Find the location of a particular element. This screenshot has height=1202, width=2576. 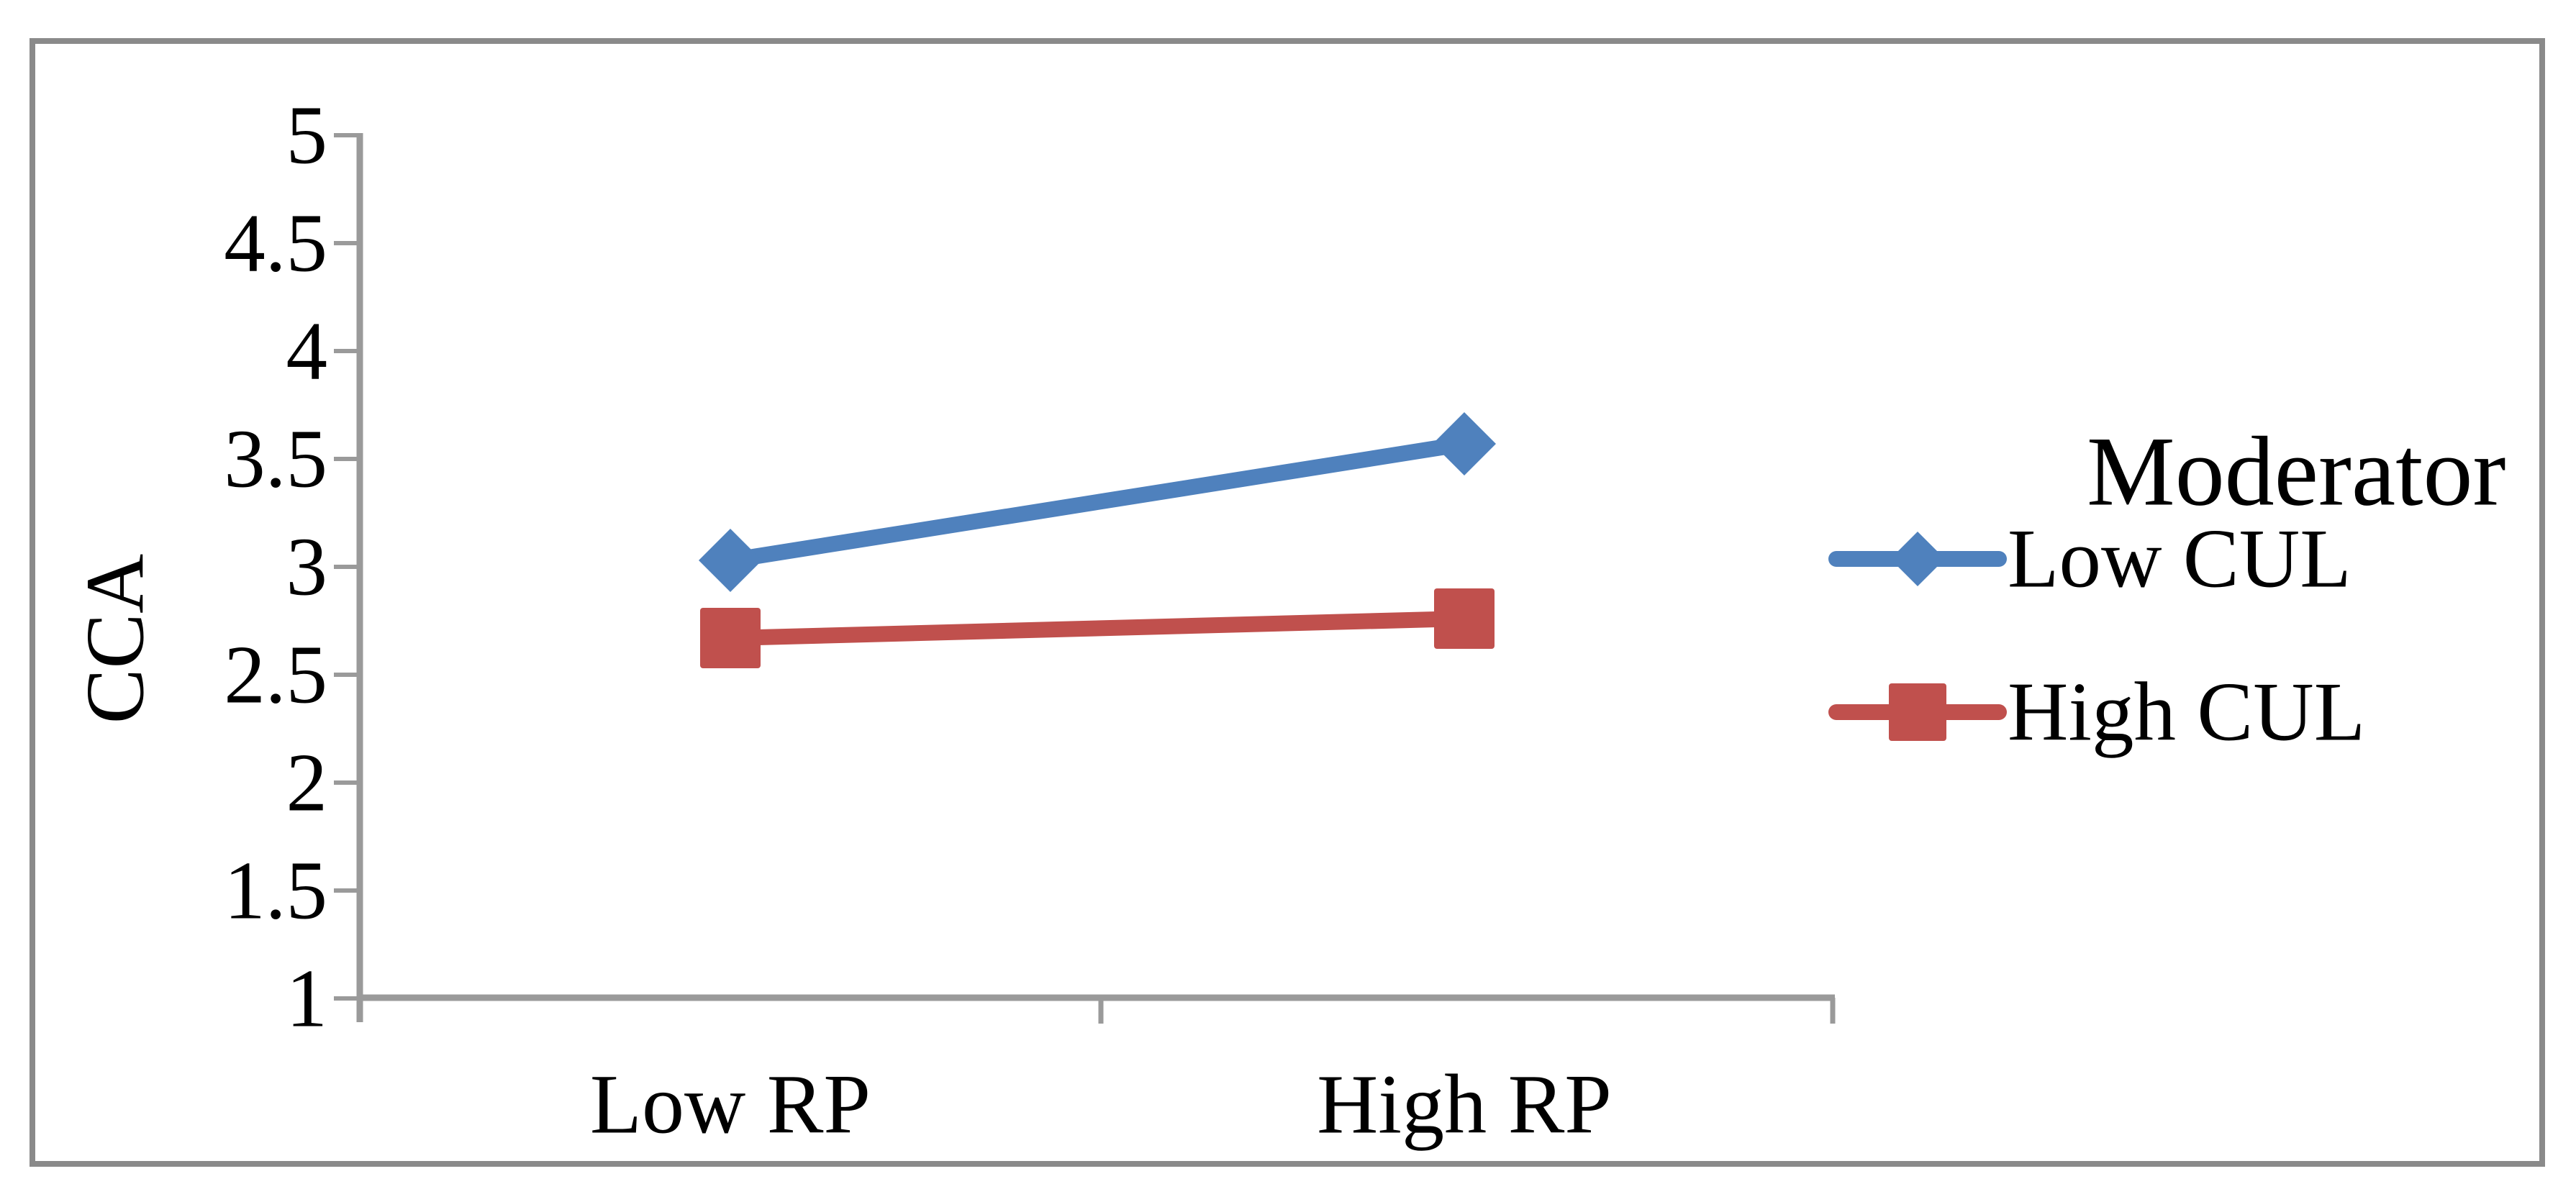

y-axis-tick-label: 3 is located at coordinates (307, 568).